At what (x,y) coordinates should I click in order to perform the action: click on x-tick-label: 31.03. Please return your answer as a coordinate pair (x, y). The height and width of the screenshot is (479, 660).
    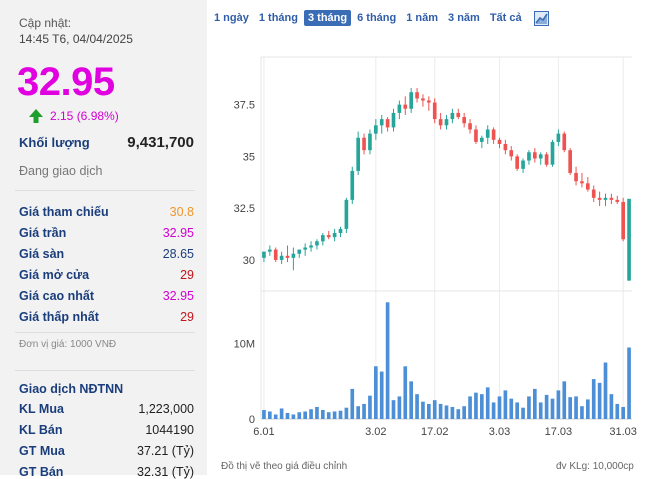
    Looking at the image, I should click on (623, 432).